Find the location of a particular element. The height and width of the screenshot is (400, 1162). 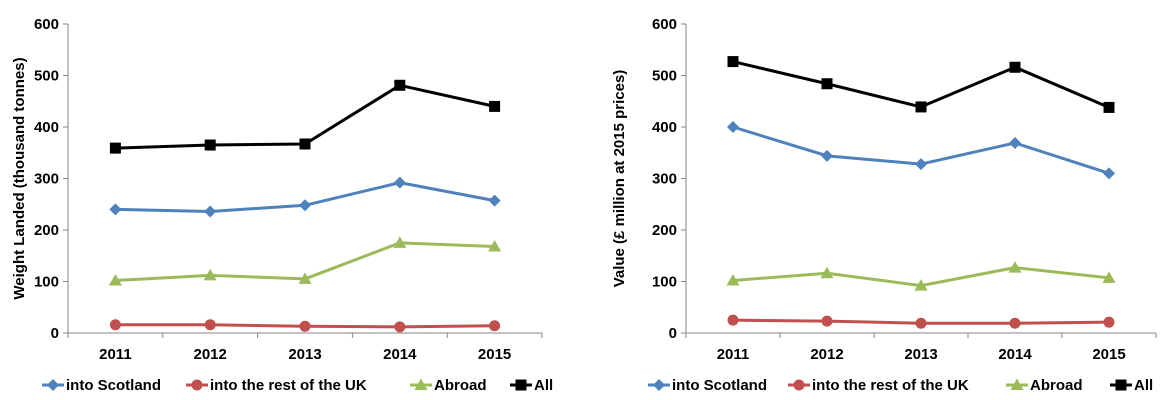

y-axis-label: Weight Landed (thousand tonnes) is located at coordinates (19, 178).